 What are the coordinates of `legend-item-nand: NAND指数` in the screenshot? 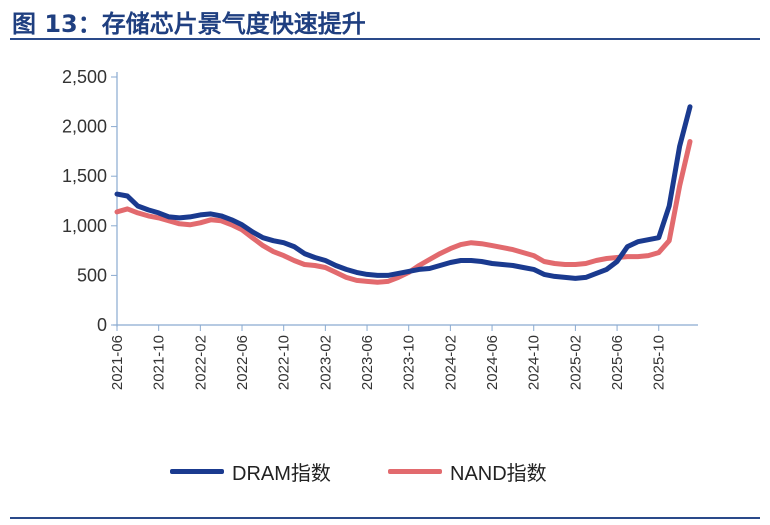 It's located at (467, 471).